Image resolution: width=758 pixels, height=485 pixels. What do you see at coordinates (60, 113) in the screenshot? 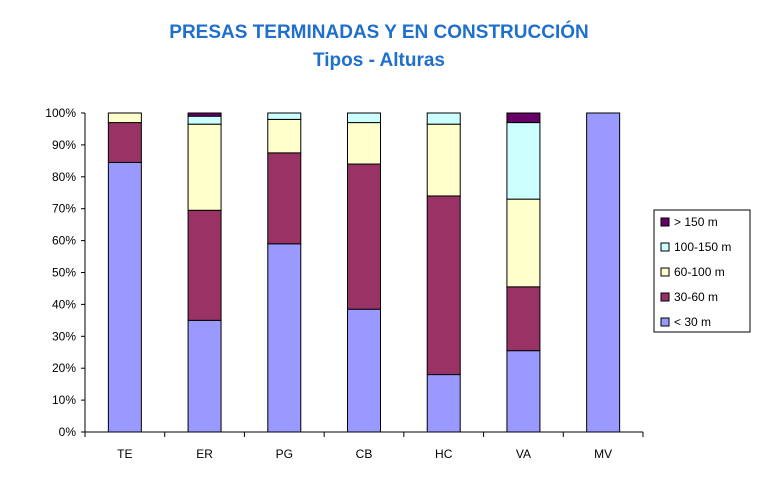
I see `y-tick-label: 100%` at bounding box center [60, 113].